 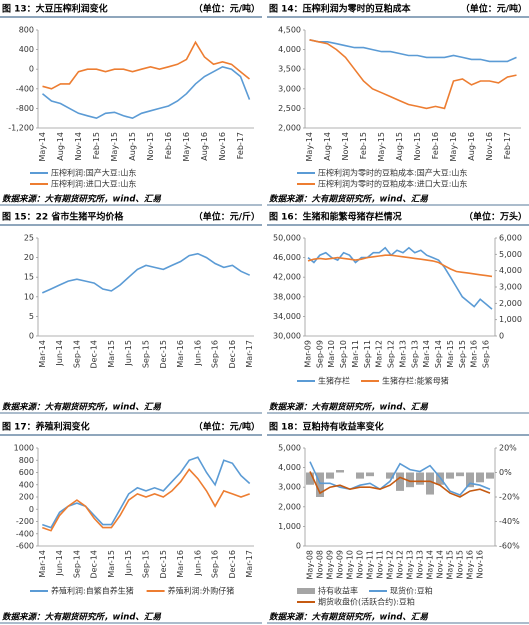 I want to click on legend-swatch, so click(x=306, y=591).